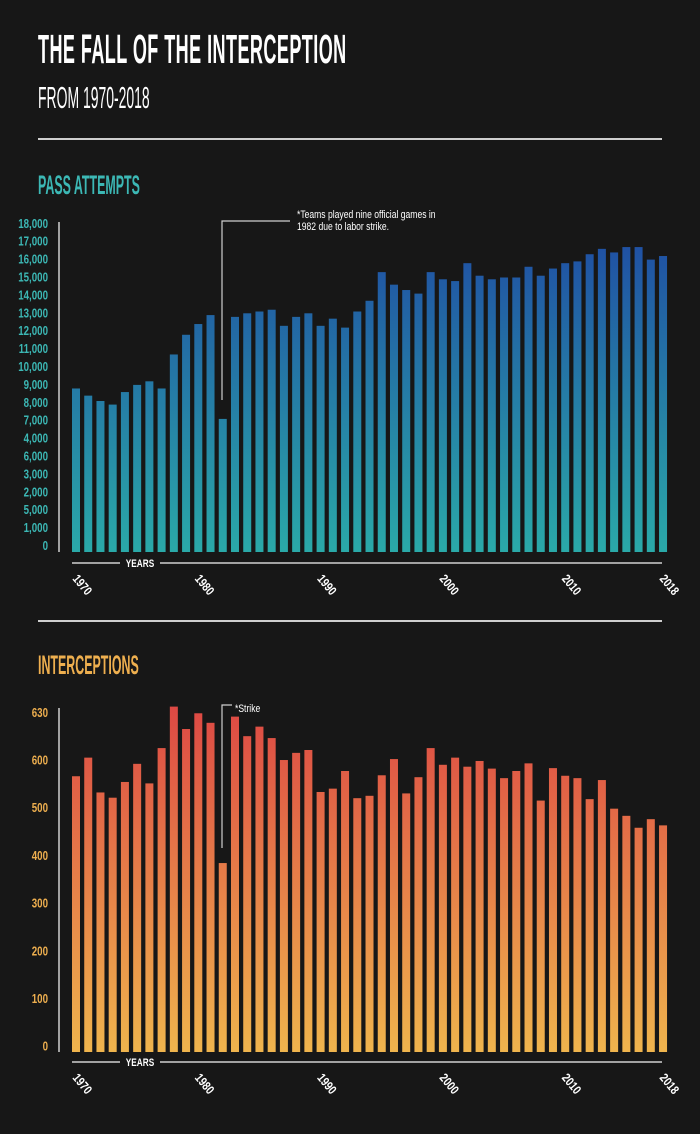  What do you see at coordinates (33, 260) in the screenshot?
I see `y-tick-label: 16,000` at bounding box center [33, 260].